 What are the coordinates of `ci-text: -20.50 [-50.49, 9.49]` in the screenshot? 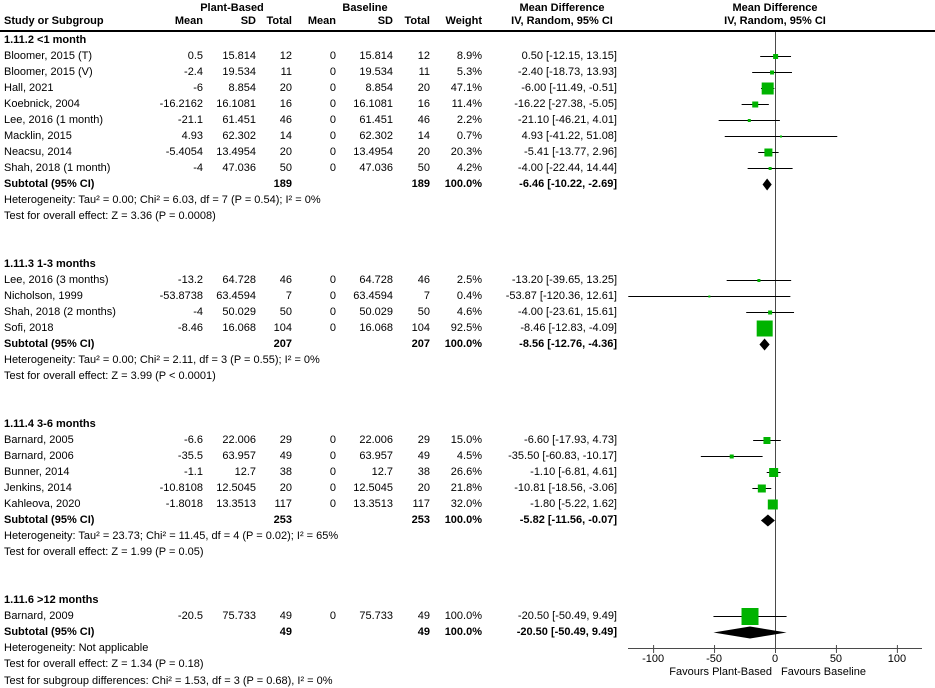 It's located at (566, 632).